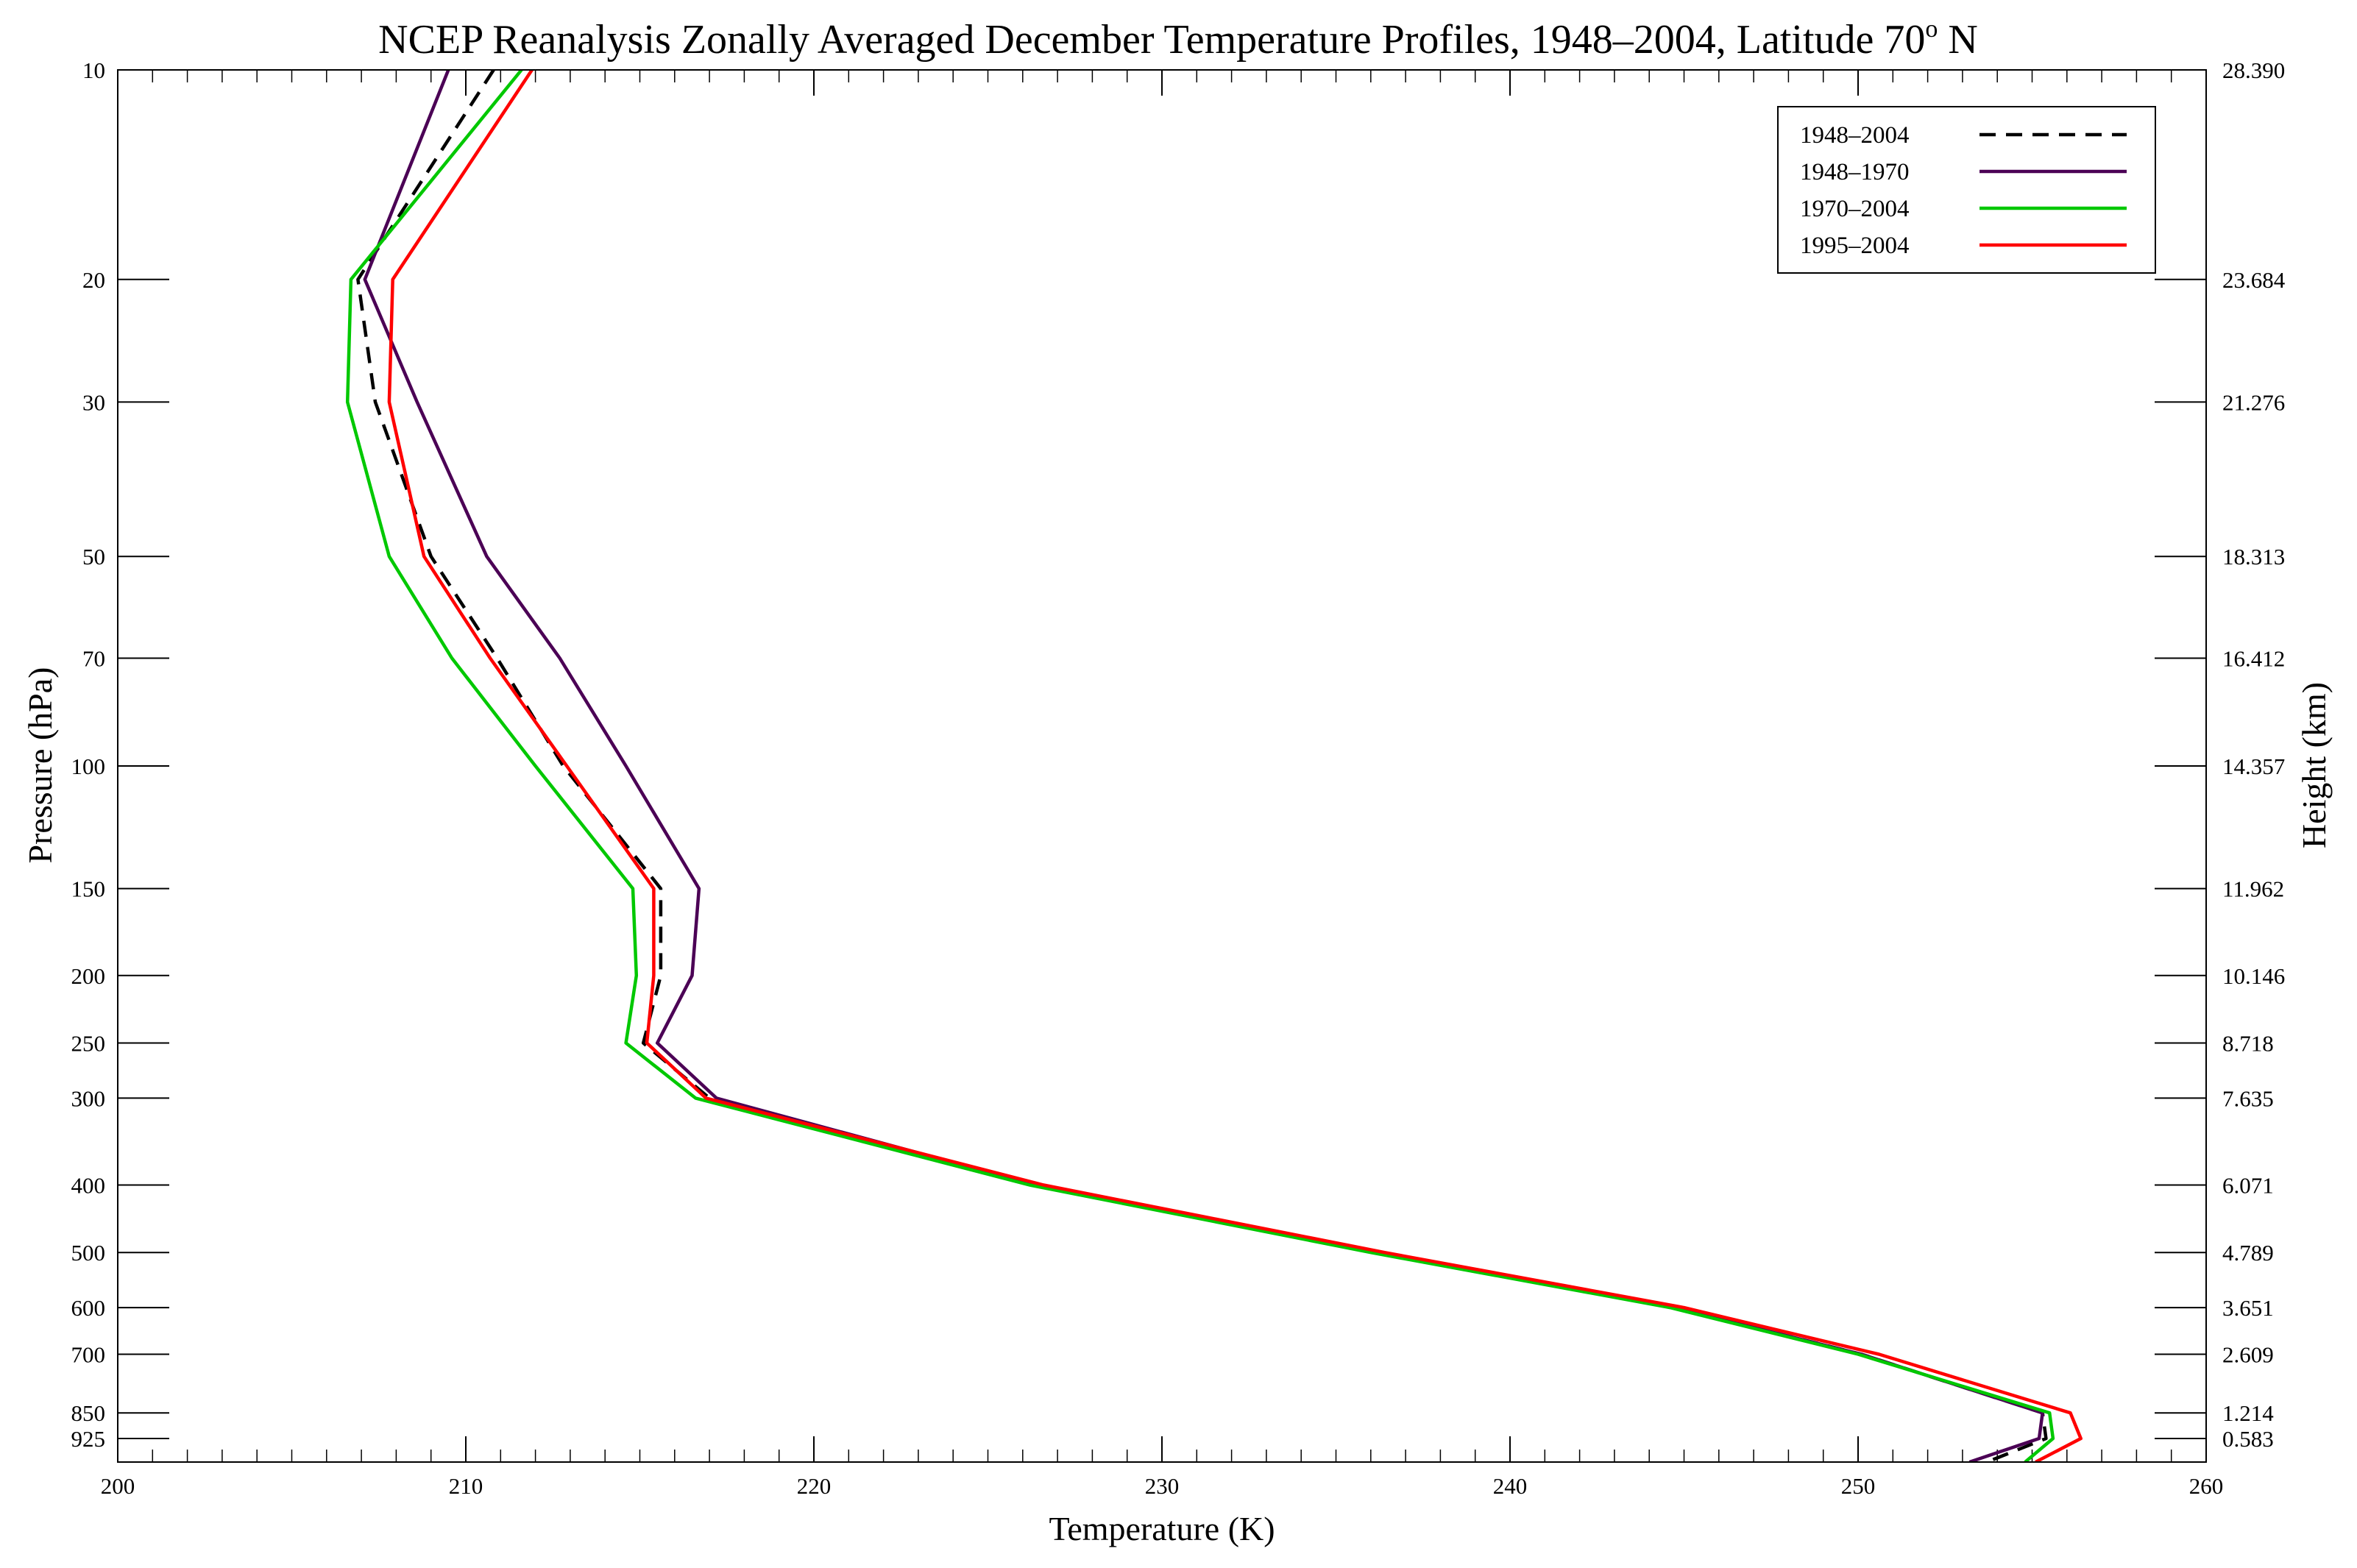 This screenshot has width=2357, height=1568. Describe the element at coordinates (1931, 29) in the screenshot. I see `chart-title-superscript: o` at that location.